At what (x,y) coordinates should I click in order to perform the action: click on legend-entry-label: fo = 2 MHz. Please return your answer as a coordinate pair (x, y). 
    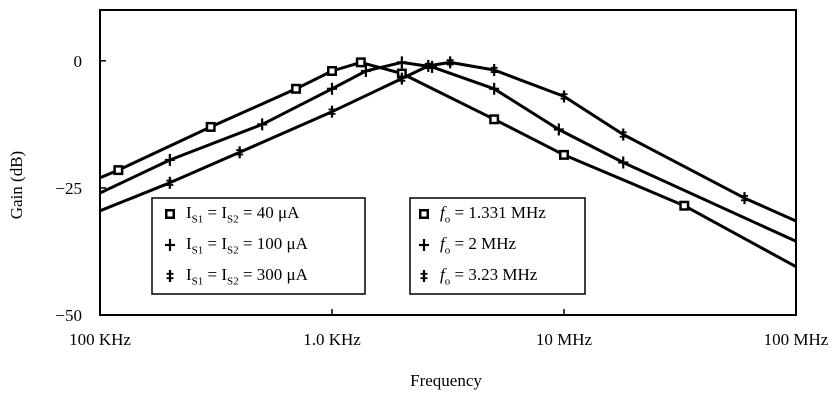
    Looking at the image, I should click on (478, 245).